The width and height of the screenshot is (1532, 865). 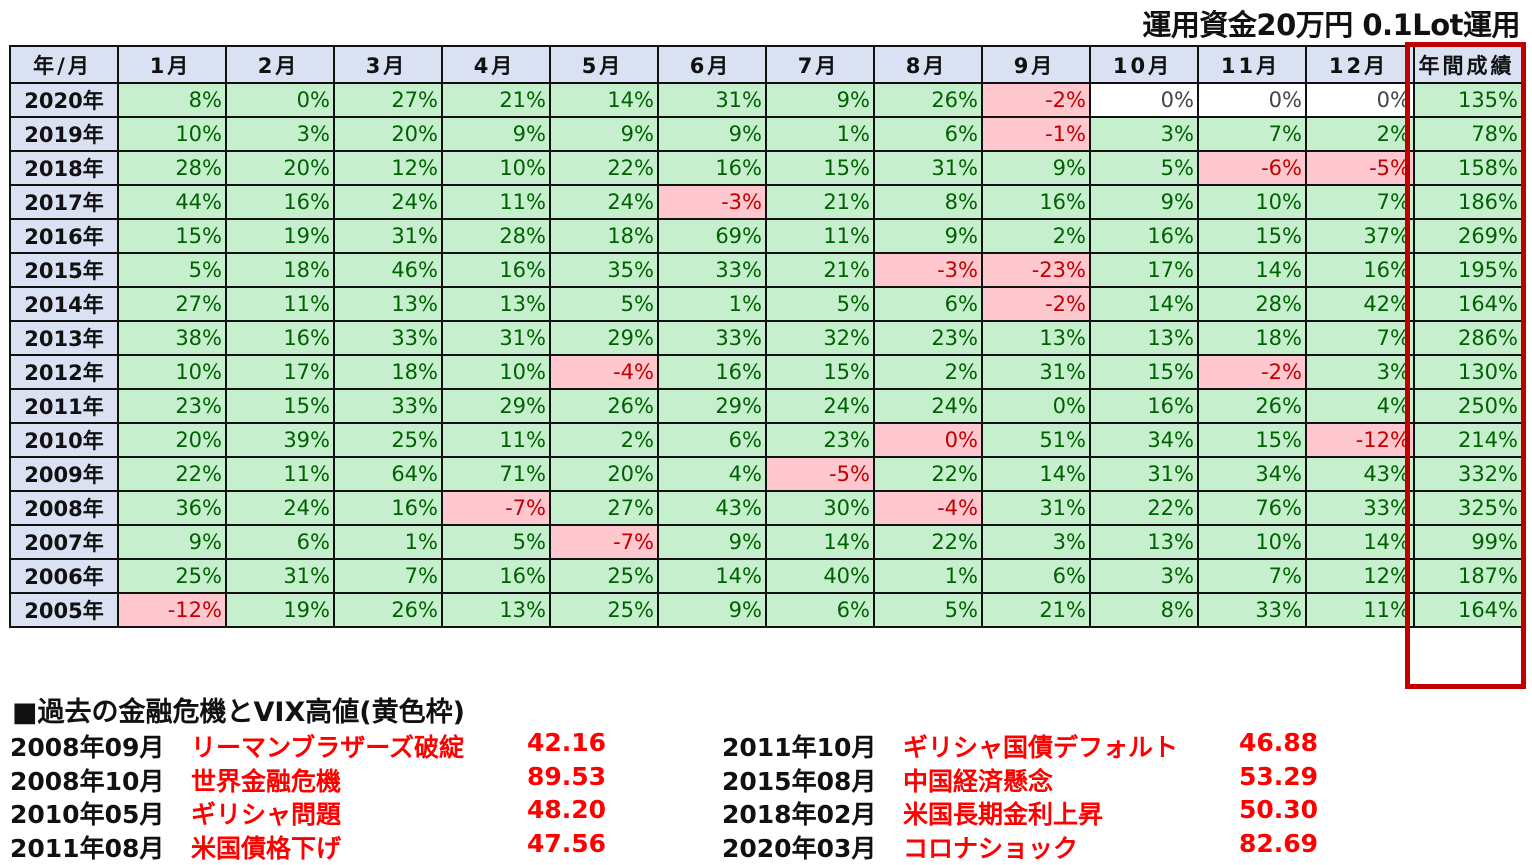 I want to click on monthly-return-cell: 1%, so click(x=388, y=542).